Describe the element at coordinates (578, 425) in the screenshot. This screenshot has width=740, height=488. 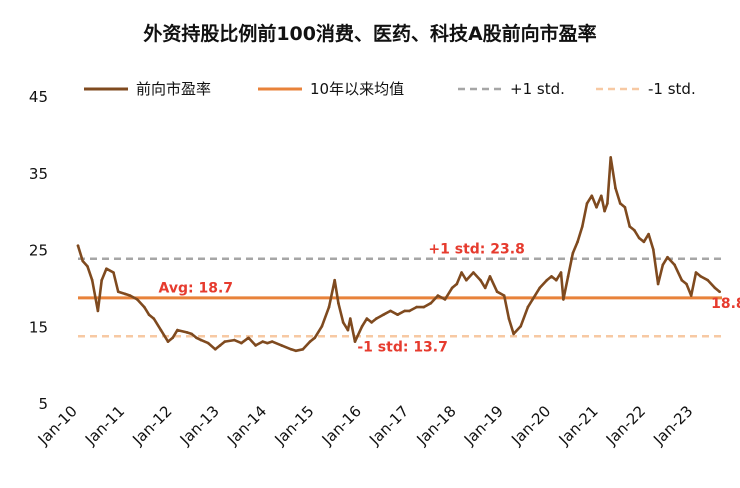
I see `x-tick-label: Jan-21` at that location.